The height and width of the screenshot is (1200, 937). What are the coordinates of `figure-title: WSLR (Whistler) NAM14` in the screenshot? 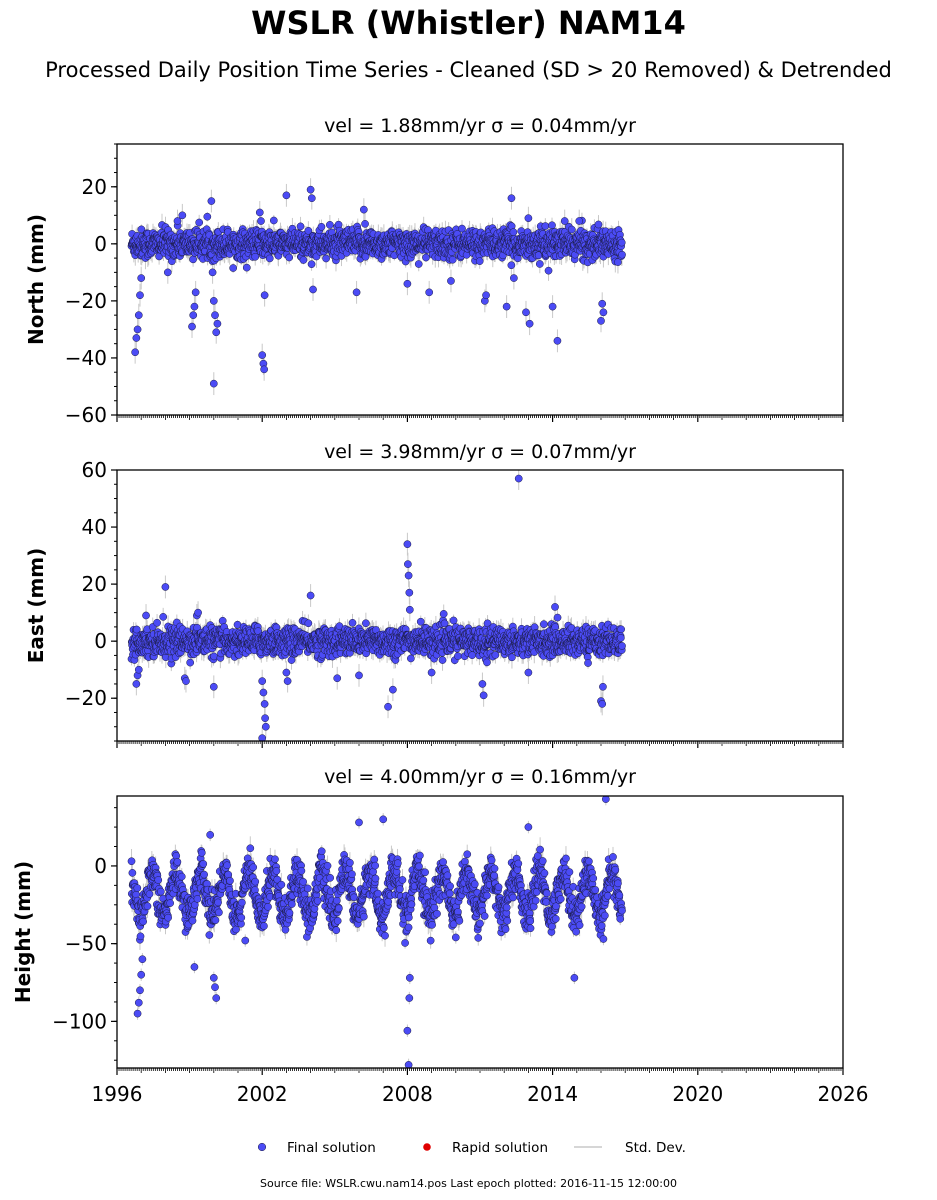 It's located at (468, 23).